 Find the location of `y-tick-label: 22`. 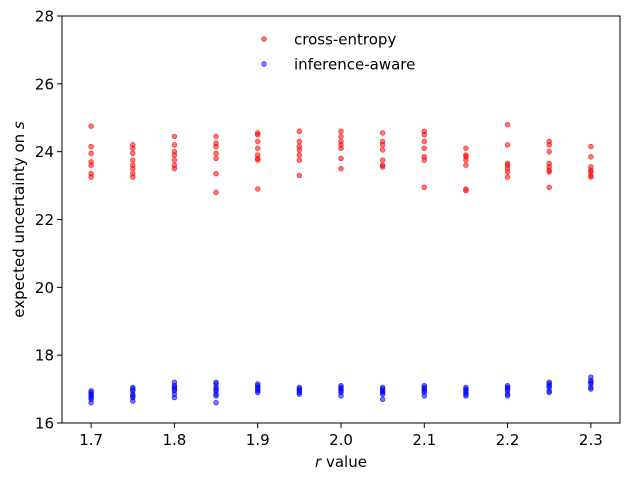

y-tick-label: 22 is located at coordinates (44, 220).